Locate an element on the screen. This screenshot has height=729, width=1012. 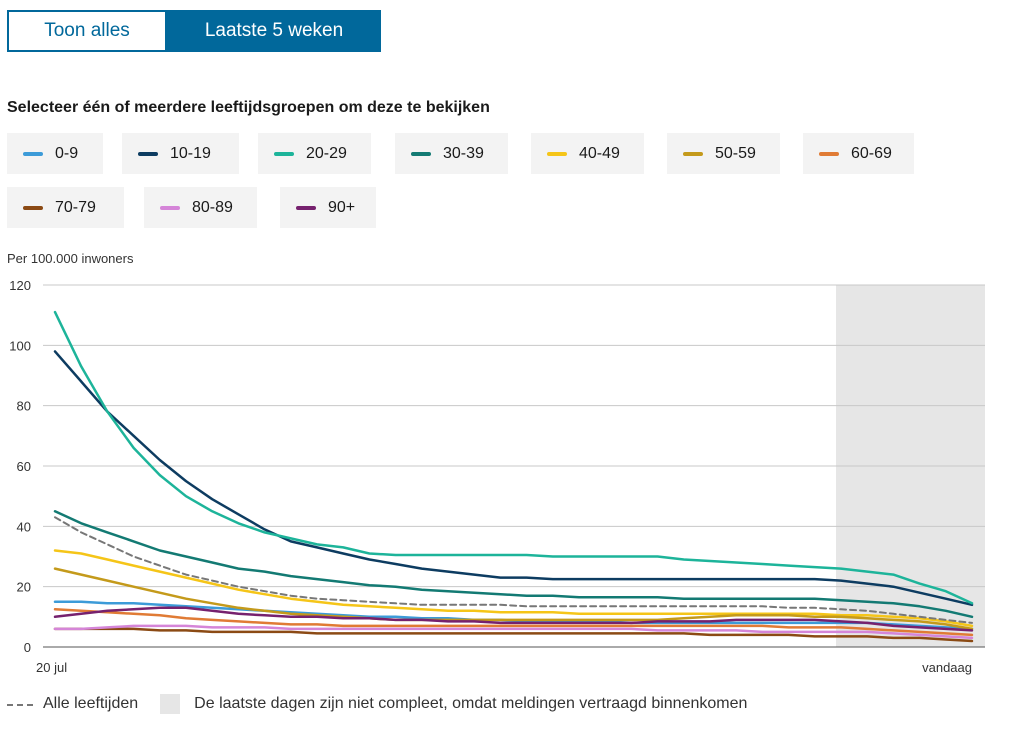
x-tick-label: vandaag is located at coordinates (947, 667).